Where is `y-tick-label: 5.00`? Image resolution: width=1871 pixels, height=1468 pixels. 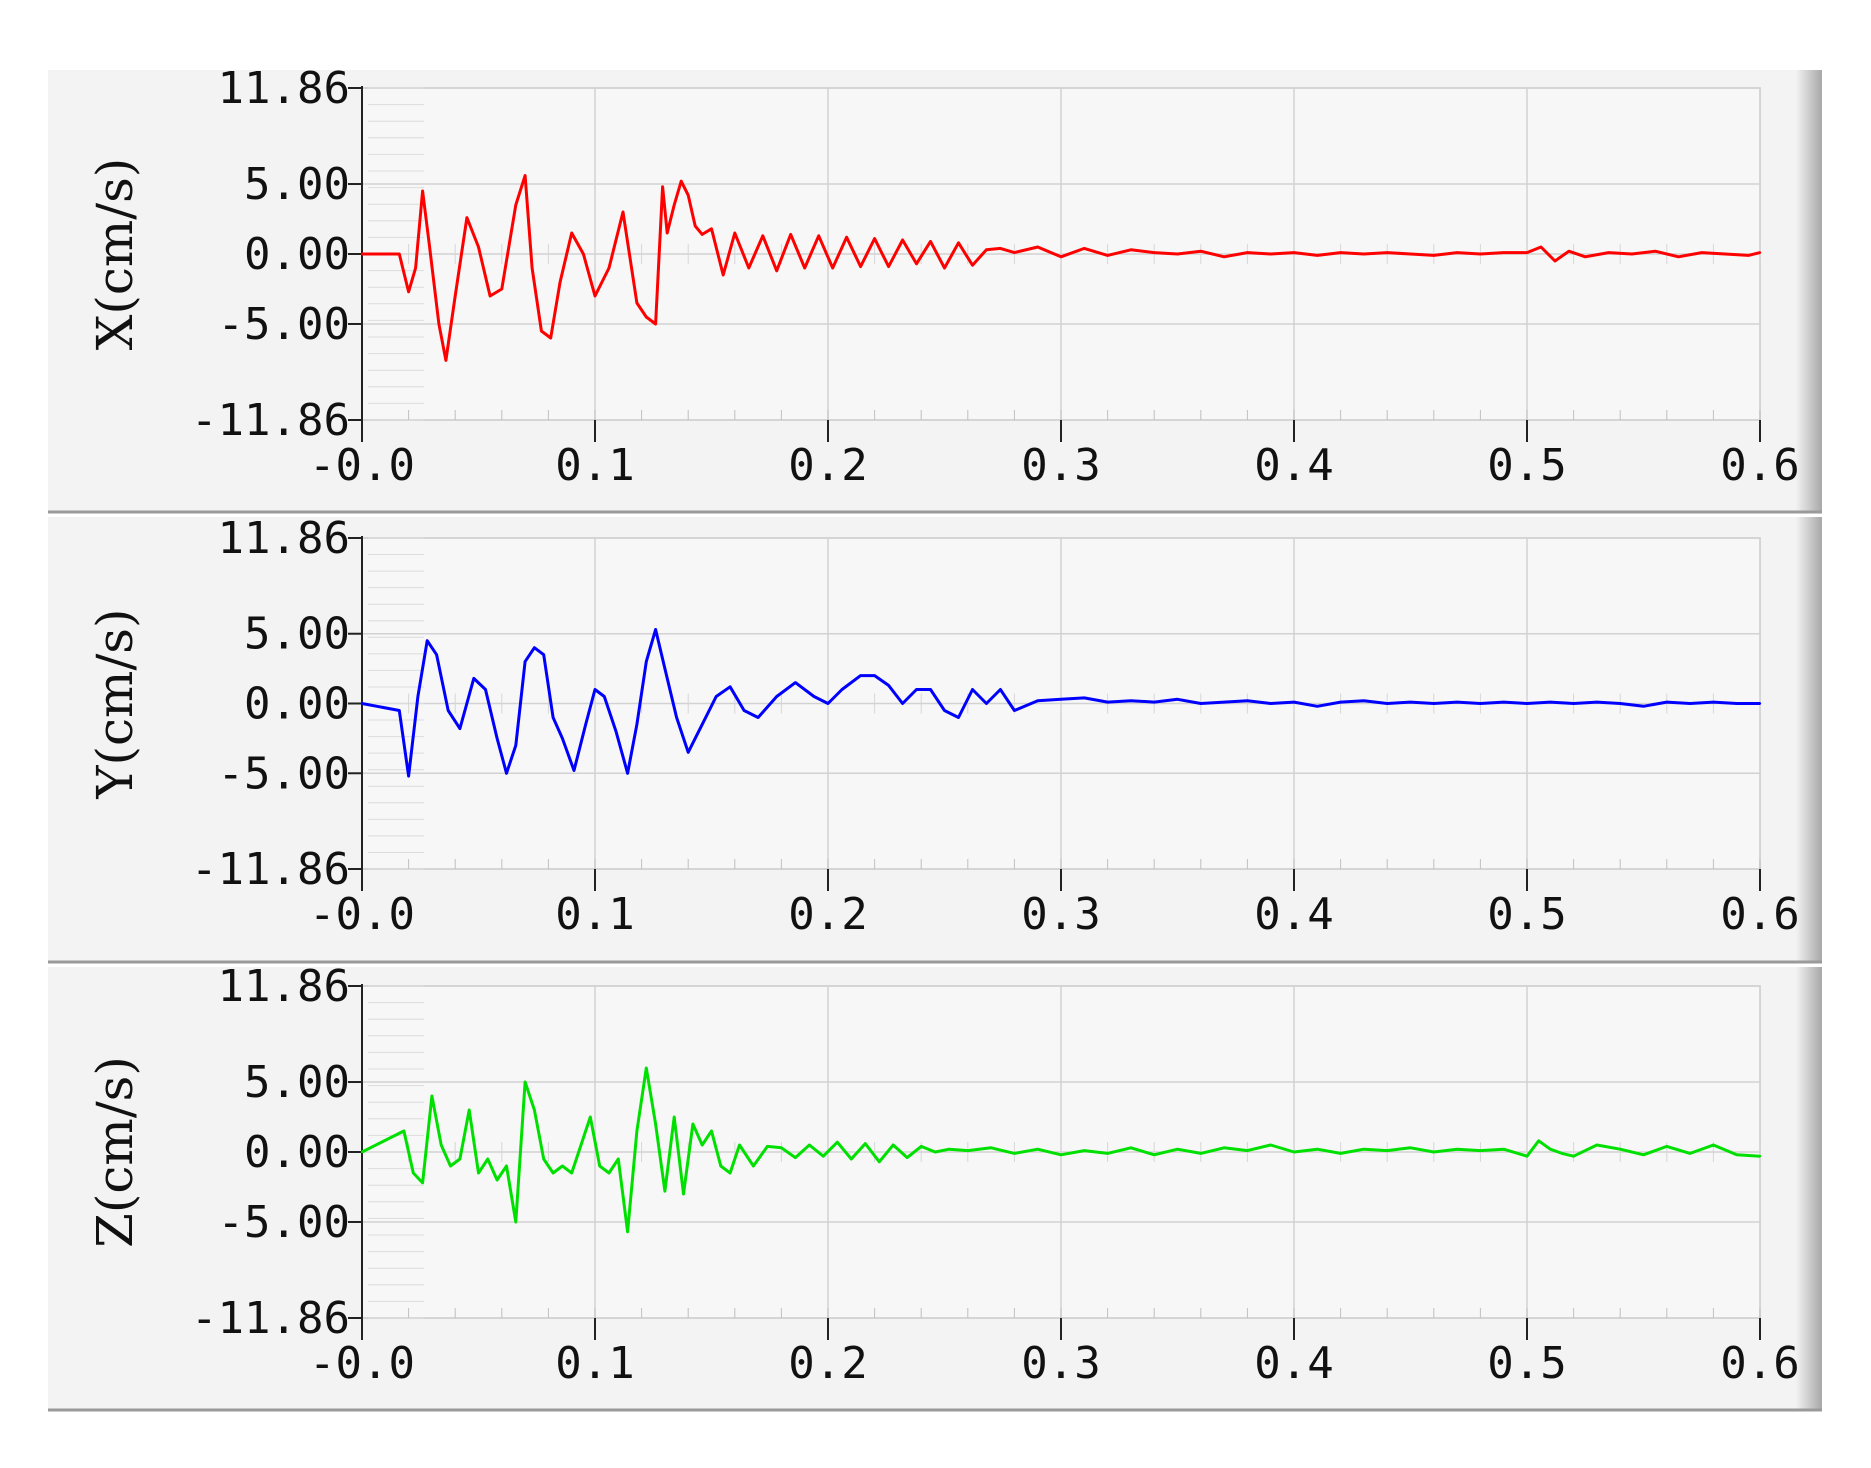 y-tick-label: 5.00 is located at coordinates (297, 634).